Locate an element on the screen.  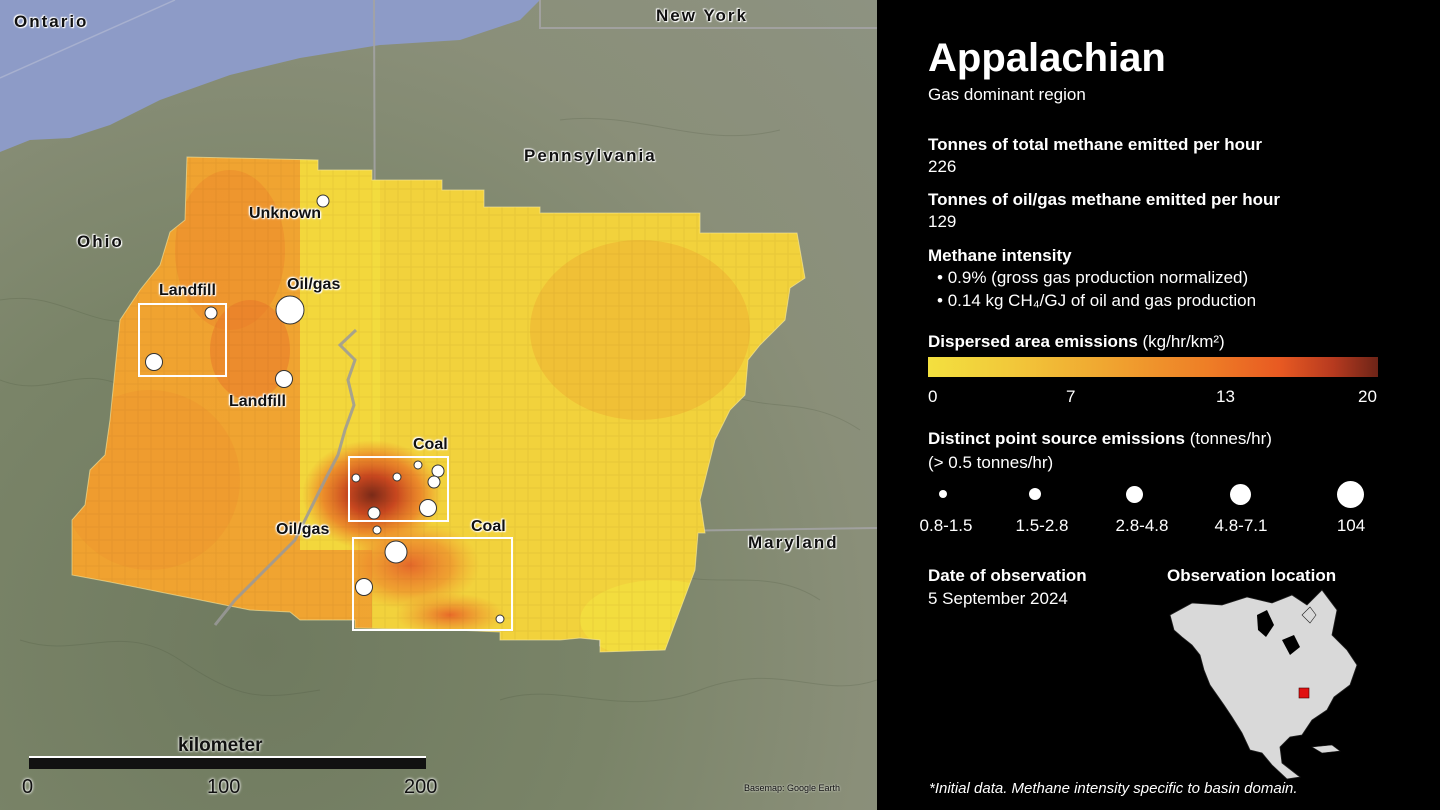
scale-tick-0: 0 is located at coordinates (28, 787).